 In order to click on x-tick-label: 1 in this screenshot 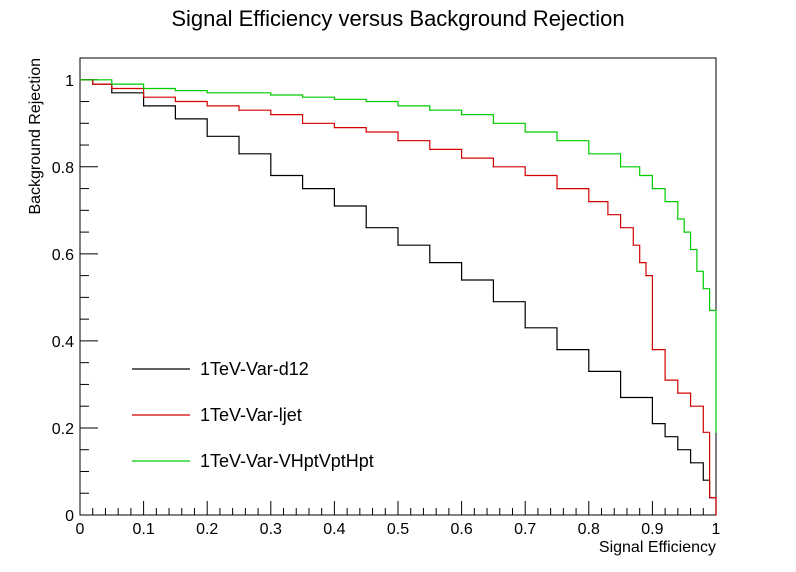, I will do `click(716, 529)`.